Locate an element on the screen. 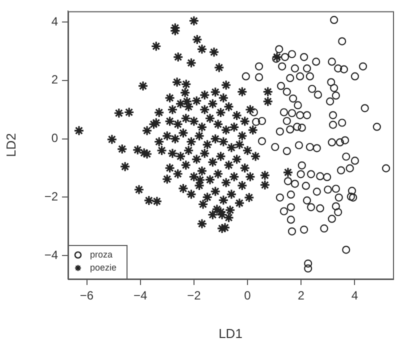 This screenshot has height=346, width=400. x-tick-label: 2 is located at coordinates (301, 295).